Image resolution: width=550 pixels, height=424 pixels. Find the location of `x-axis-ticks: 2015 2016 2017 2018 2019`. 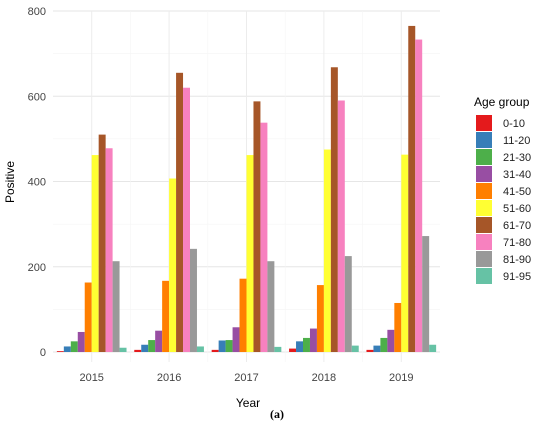

x-axis-ticks: 2015 2016 2017 2018 2019 is located at coordinates (246, 378).